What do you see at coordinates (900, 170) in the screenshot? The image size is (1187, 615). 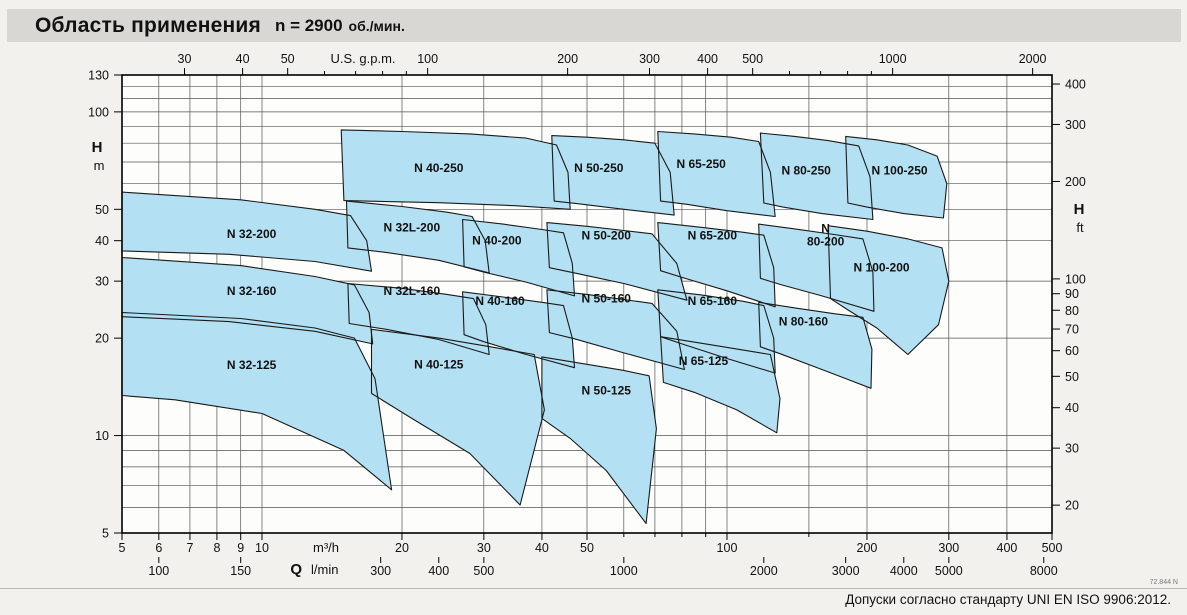 I see `region-label-n-100-250: N 100-250` at bounding box center [900, 170].